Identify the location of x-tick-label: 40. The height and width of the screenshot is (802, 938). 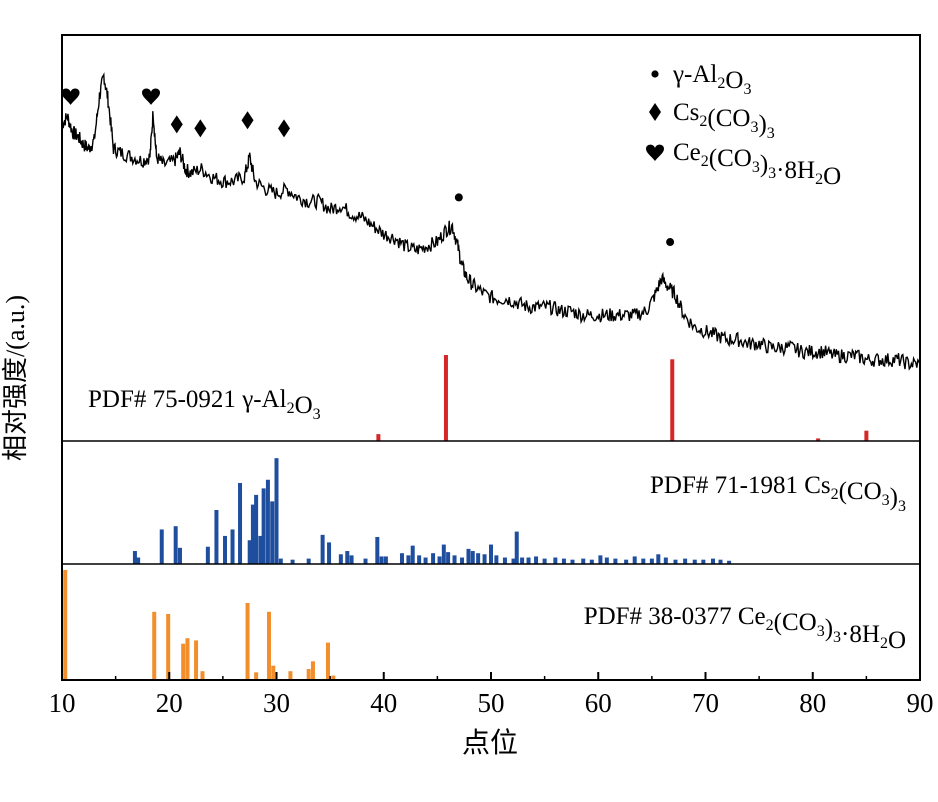
(383, 703).